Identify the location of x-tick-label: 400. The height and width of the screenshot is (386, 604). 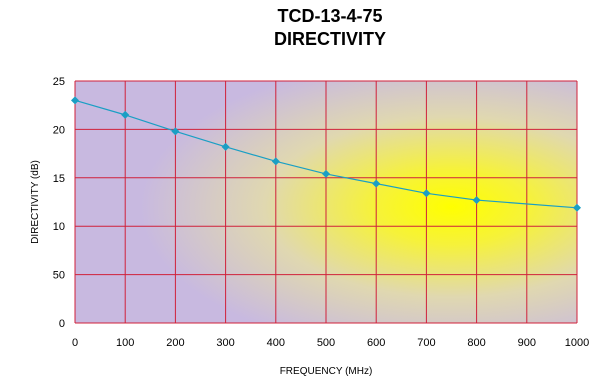
(276, 343).